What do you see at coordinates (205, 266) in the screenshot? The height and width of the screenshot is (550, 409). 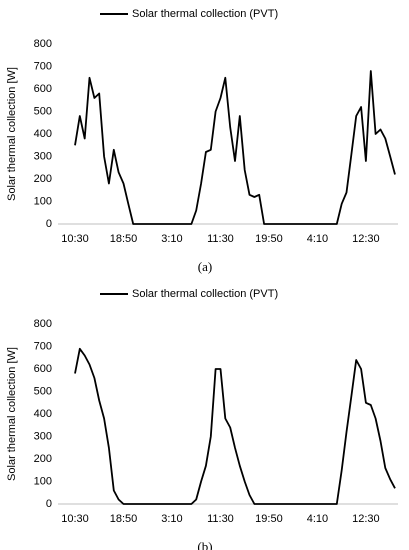 I see `caption: (a)` at bounding box center [205, 266].